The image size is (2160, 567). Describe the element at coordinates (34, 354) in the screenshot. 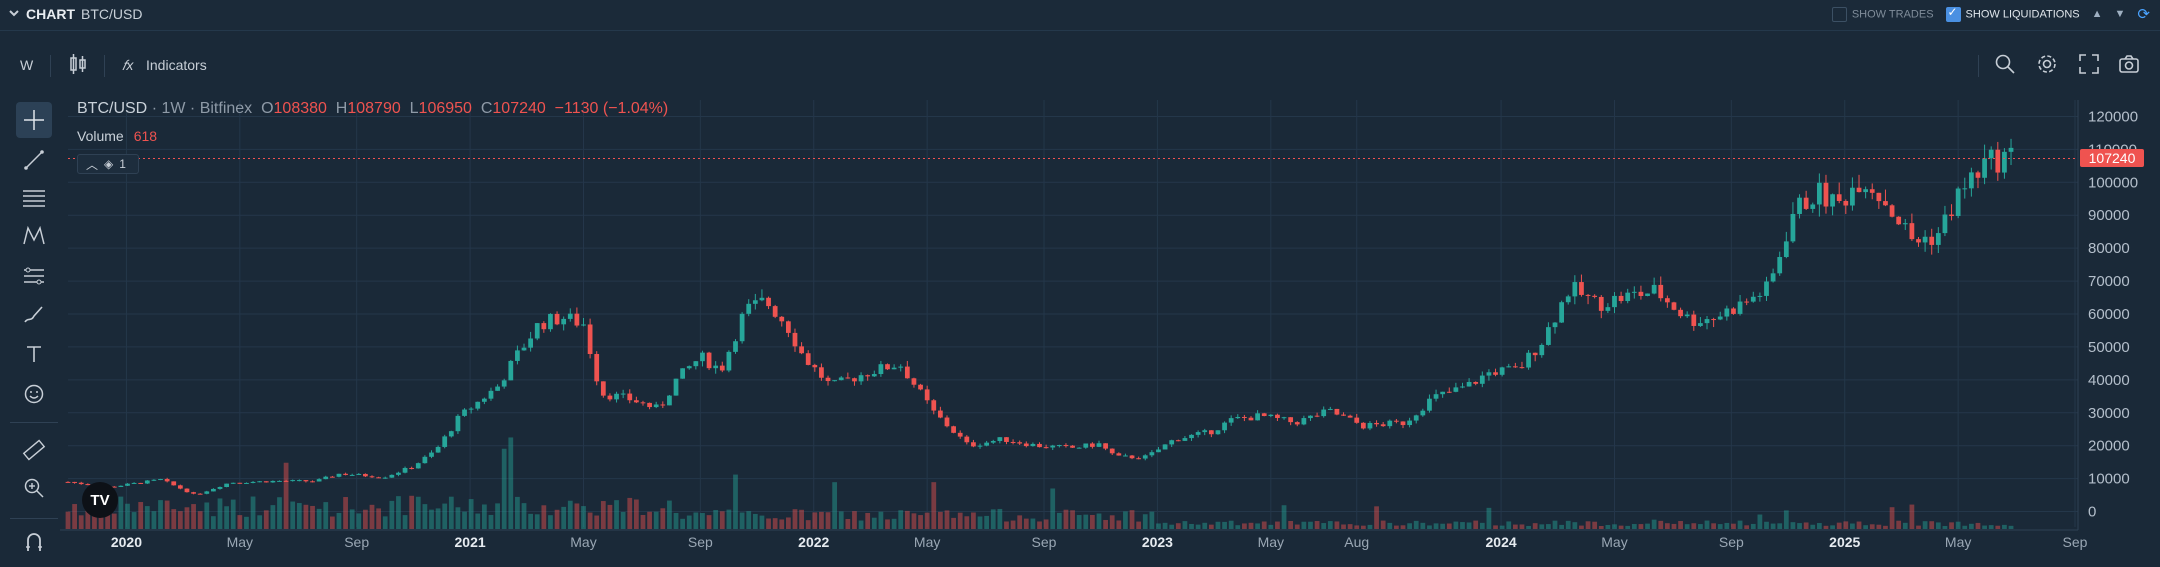

I see `text-icon` at that location.